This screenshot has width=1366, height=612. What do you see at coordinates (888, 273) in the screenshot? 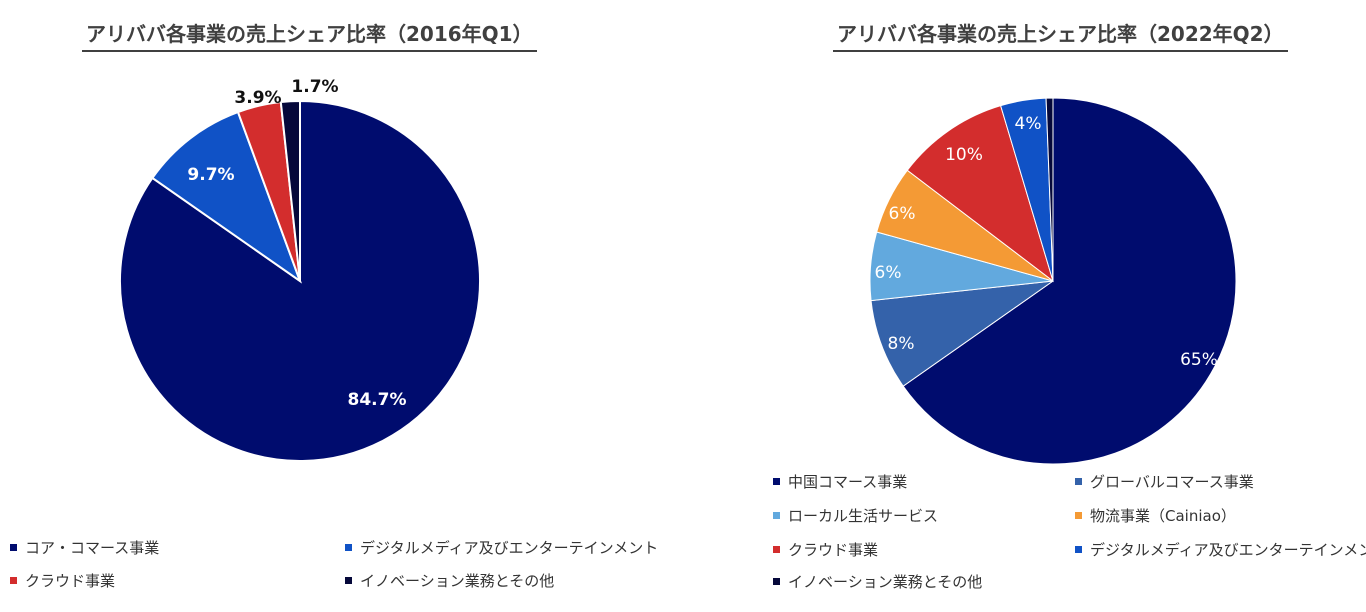
I see `data-label-2022-2: 6%` at bounding box center [888, 273].